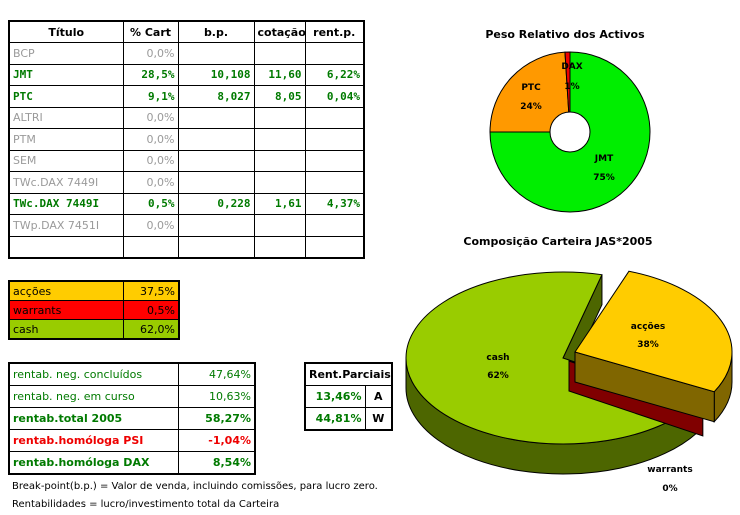 The width and height of the screenshot is (740, 515). I want to click on cell-titulo: JMT, so click(66, 74).